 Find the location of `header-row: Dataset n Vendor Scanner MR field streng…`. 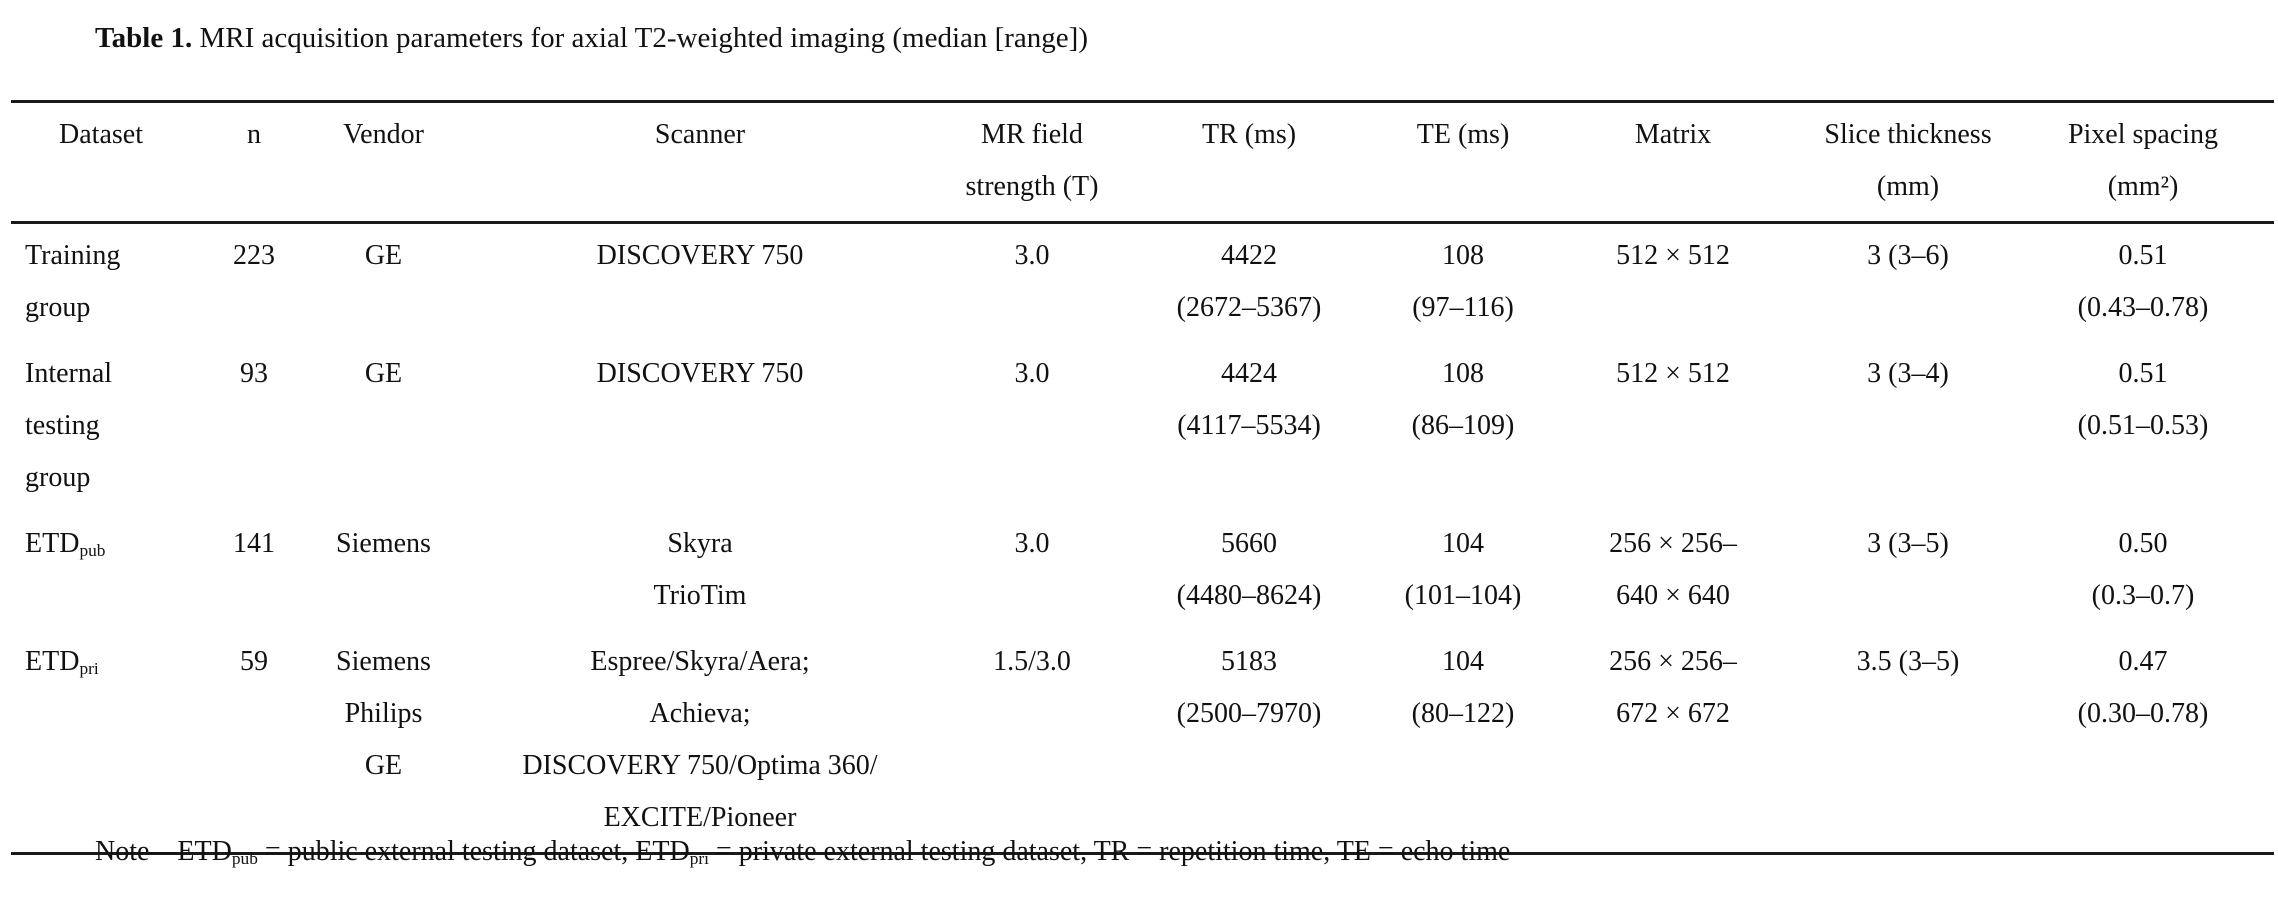

header-row: Dataset n Vendor Scanner MR field streng… is located at coordinates (1142, 162).